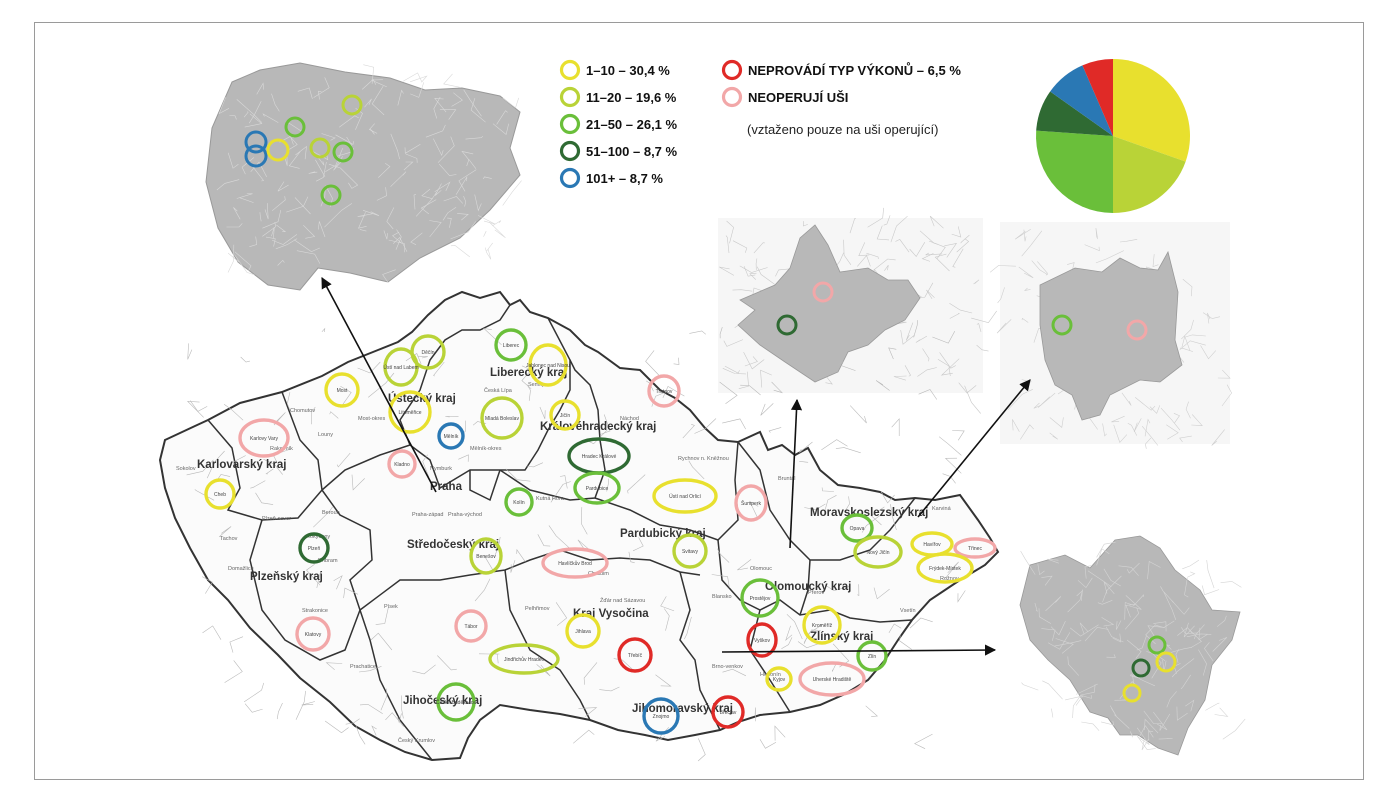 The image size is (1398, 800). Describe the element at coordinates (728, 713) in the screenshot. I see `city-marker-label: Břeclav` at that location.